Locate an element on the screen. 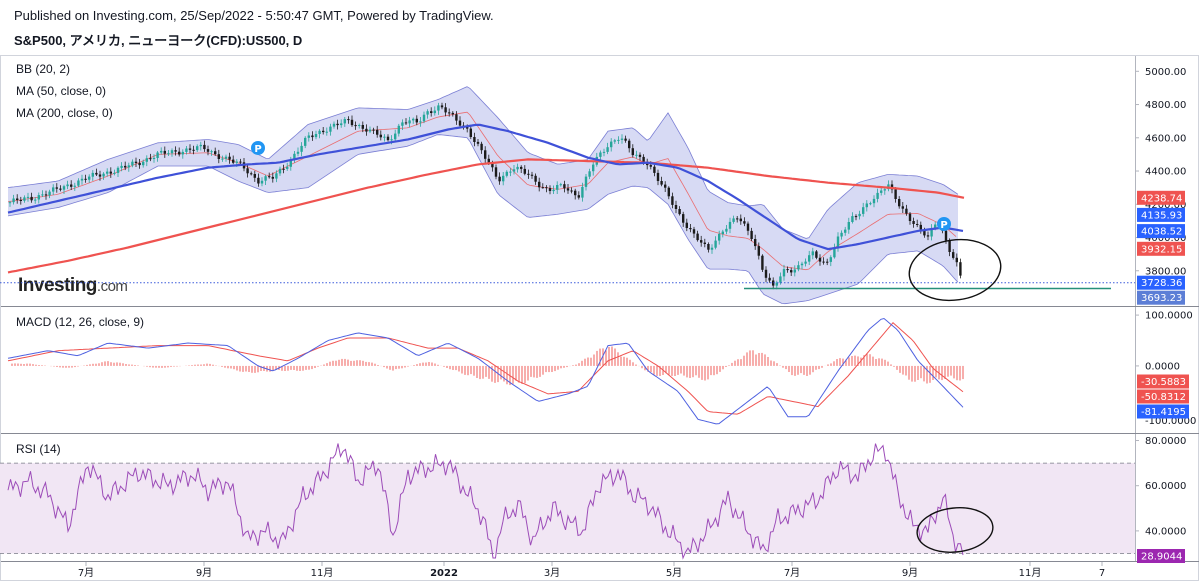  price-badge-text: 4038.52 is located at coordinates (1161, 232).